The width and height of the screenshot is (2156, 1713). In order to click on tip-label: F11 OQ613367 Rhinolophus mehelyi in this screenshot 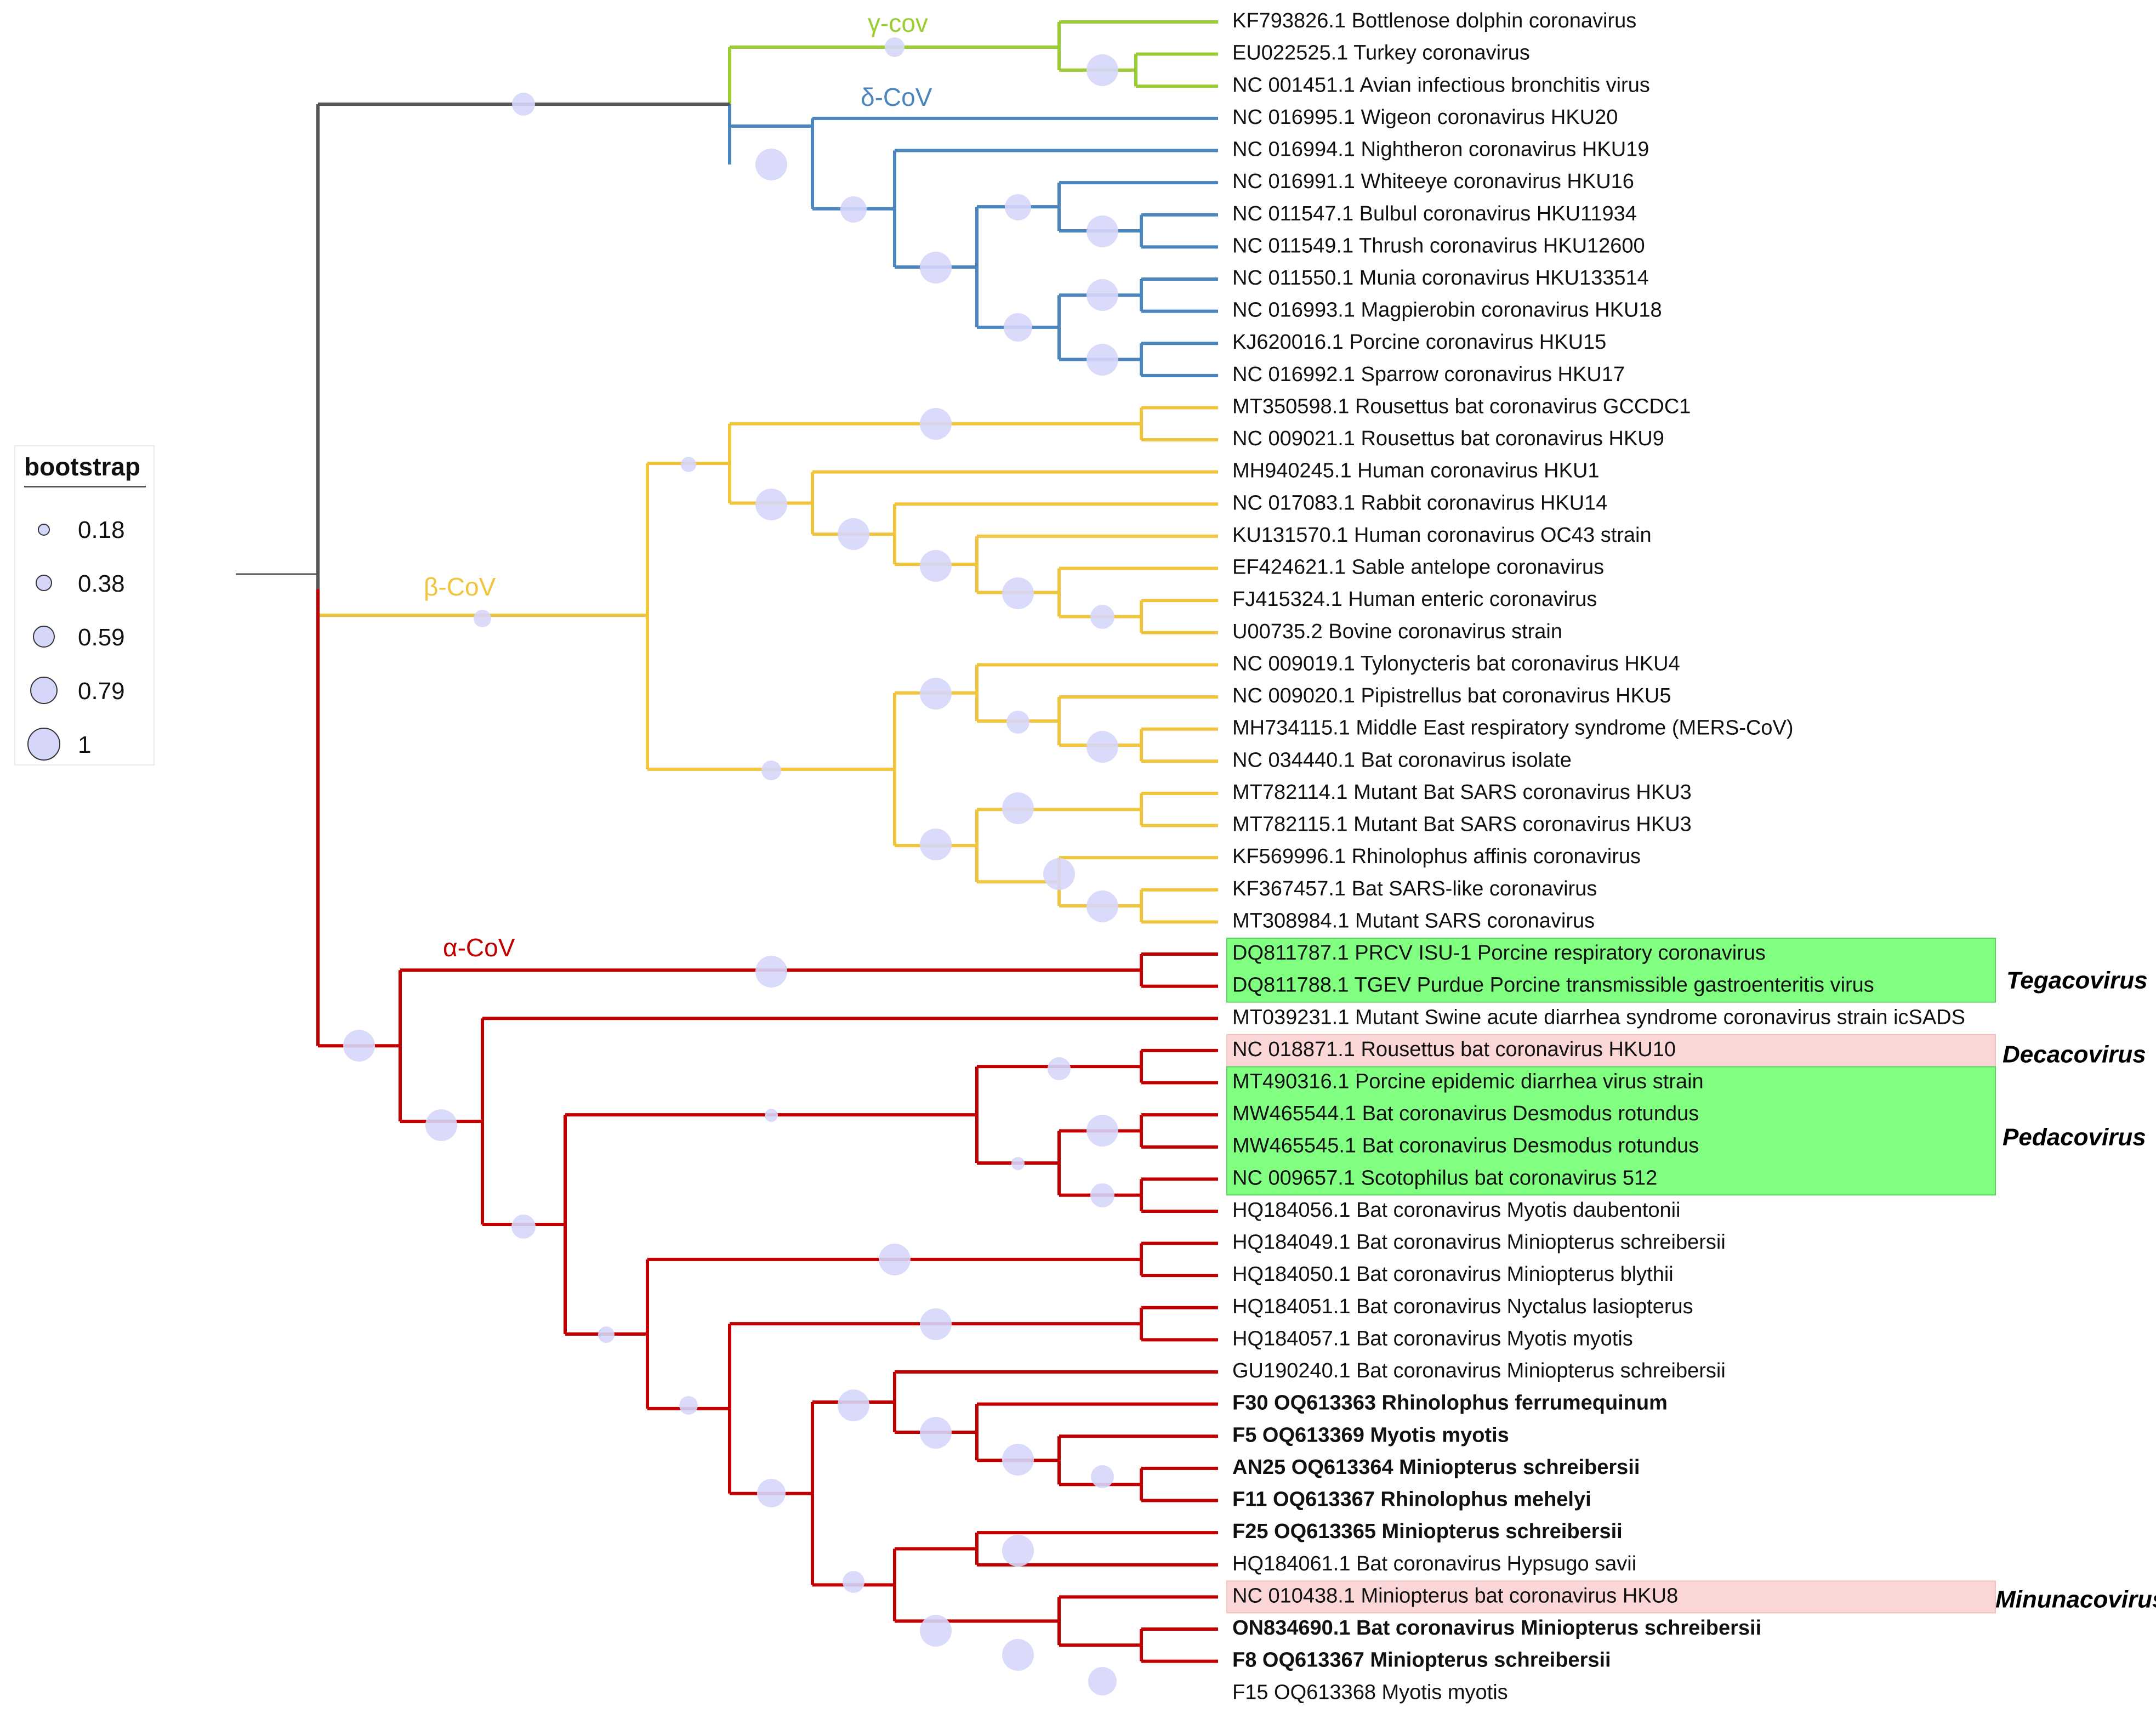, I will do `click(1411, 1499)`.